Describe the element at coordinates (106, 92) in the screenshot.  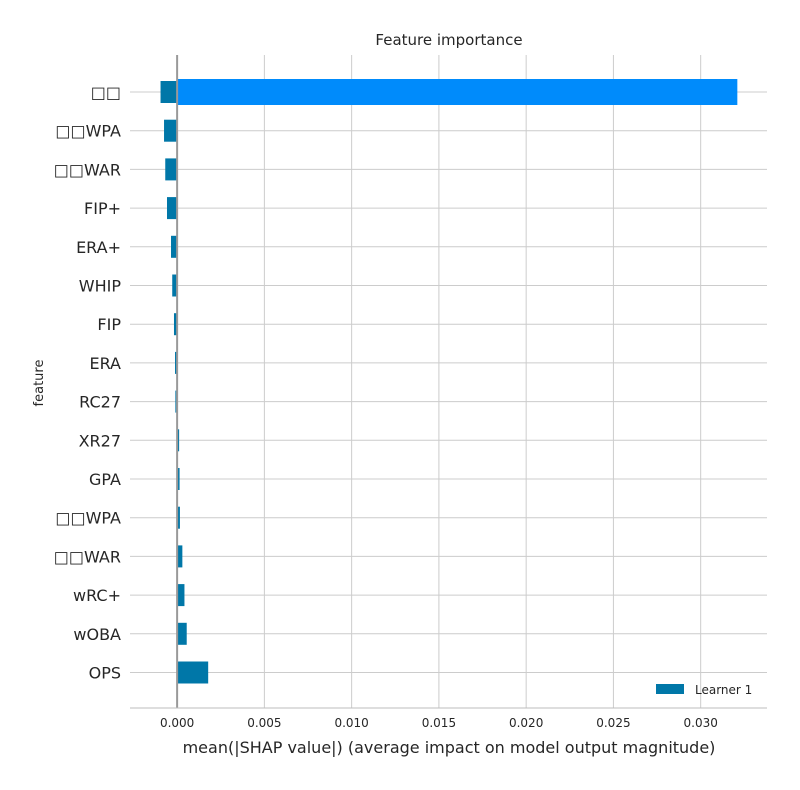
I see `y-tick-label: □□` at that location.